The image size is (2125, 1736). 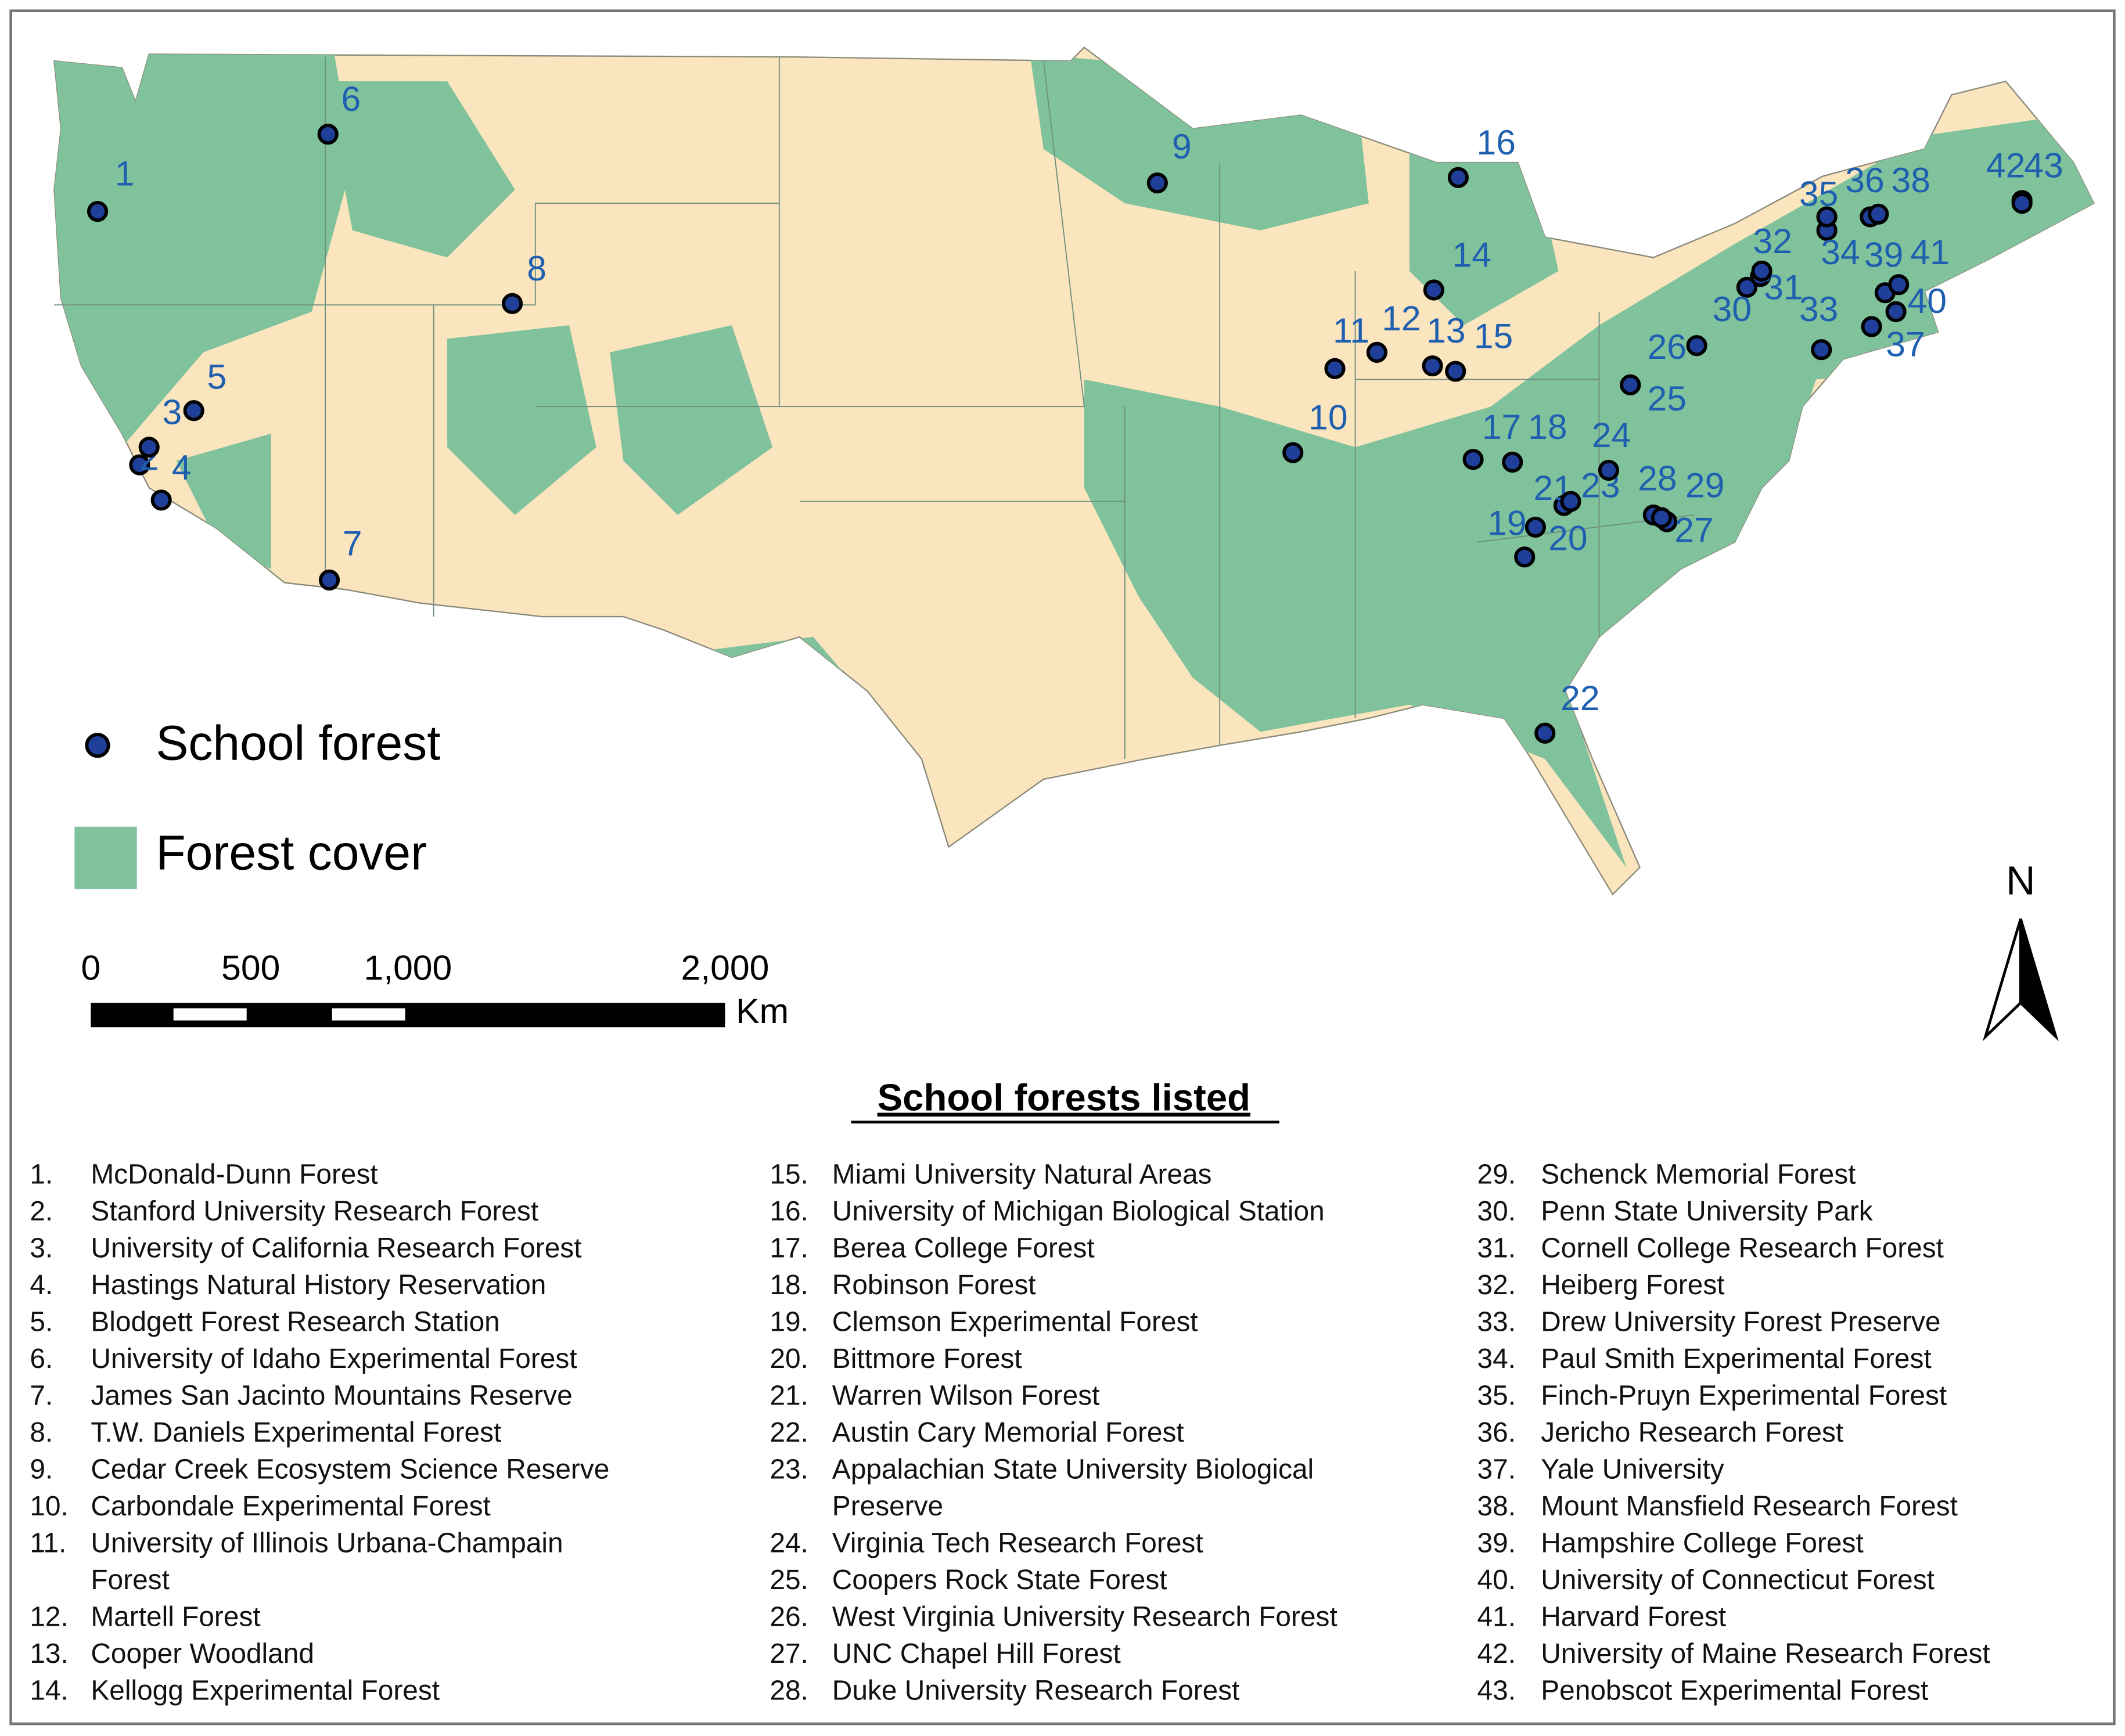 What do you see at coordinates (966, 1396) in the screenshot?
I see `list-name: Warren Wilson Forest` at bounding box center [966, 1396].